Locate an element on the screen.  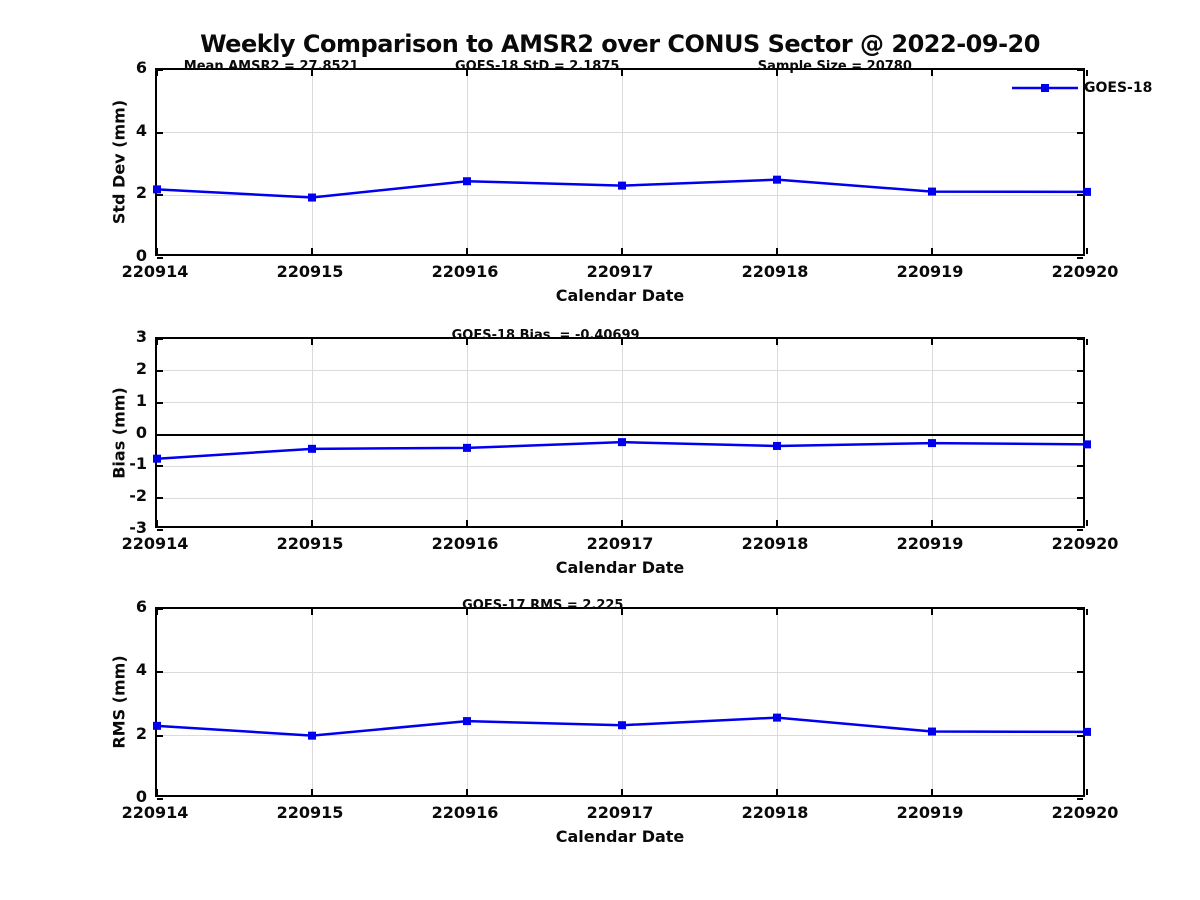
rms-data-line is located at coordinates (622, 726).